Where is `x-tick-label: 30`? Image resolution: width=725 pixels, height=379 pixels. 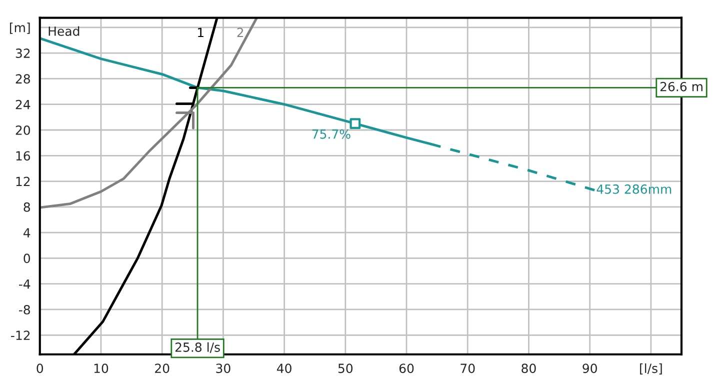
x-tick-label: 30 is located at coordinates (223, 369).